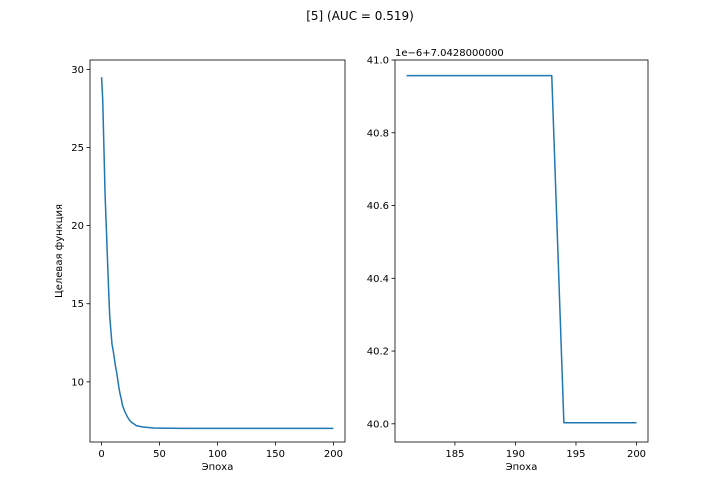  Describe the element at coordinates (159, 454) in the screenshot. I see `x-tick-label: 50` at that location.